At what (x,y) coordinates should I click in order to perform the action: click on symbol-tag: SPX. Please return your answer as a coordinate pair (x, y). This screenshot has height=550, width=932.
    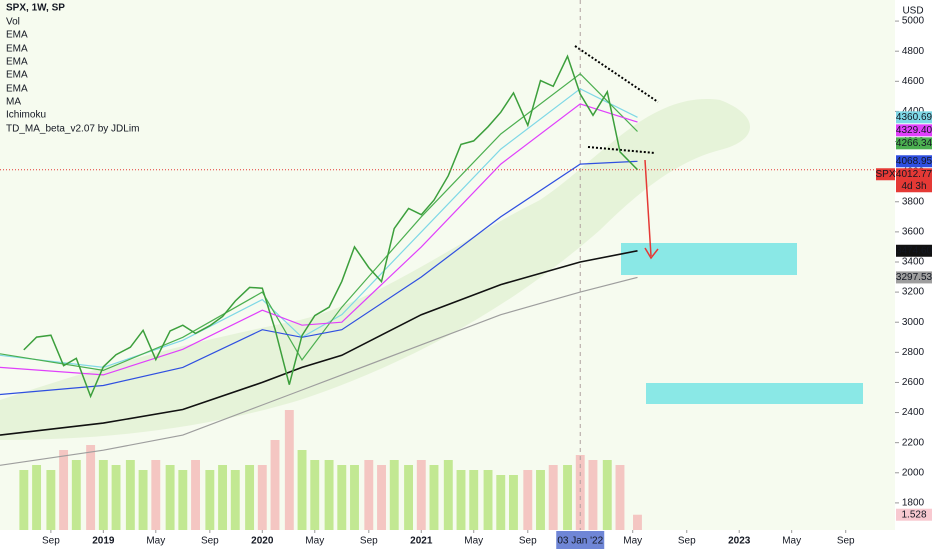
    Looking at the image, I should click on (885, 174).